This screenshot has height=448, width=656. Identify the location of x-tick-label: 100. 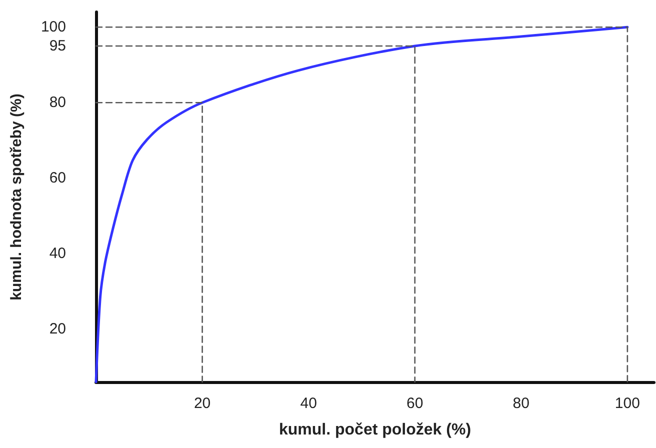
(627, 403).